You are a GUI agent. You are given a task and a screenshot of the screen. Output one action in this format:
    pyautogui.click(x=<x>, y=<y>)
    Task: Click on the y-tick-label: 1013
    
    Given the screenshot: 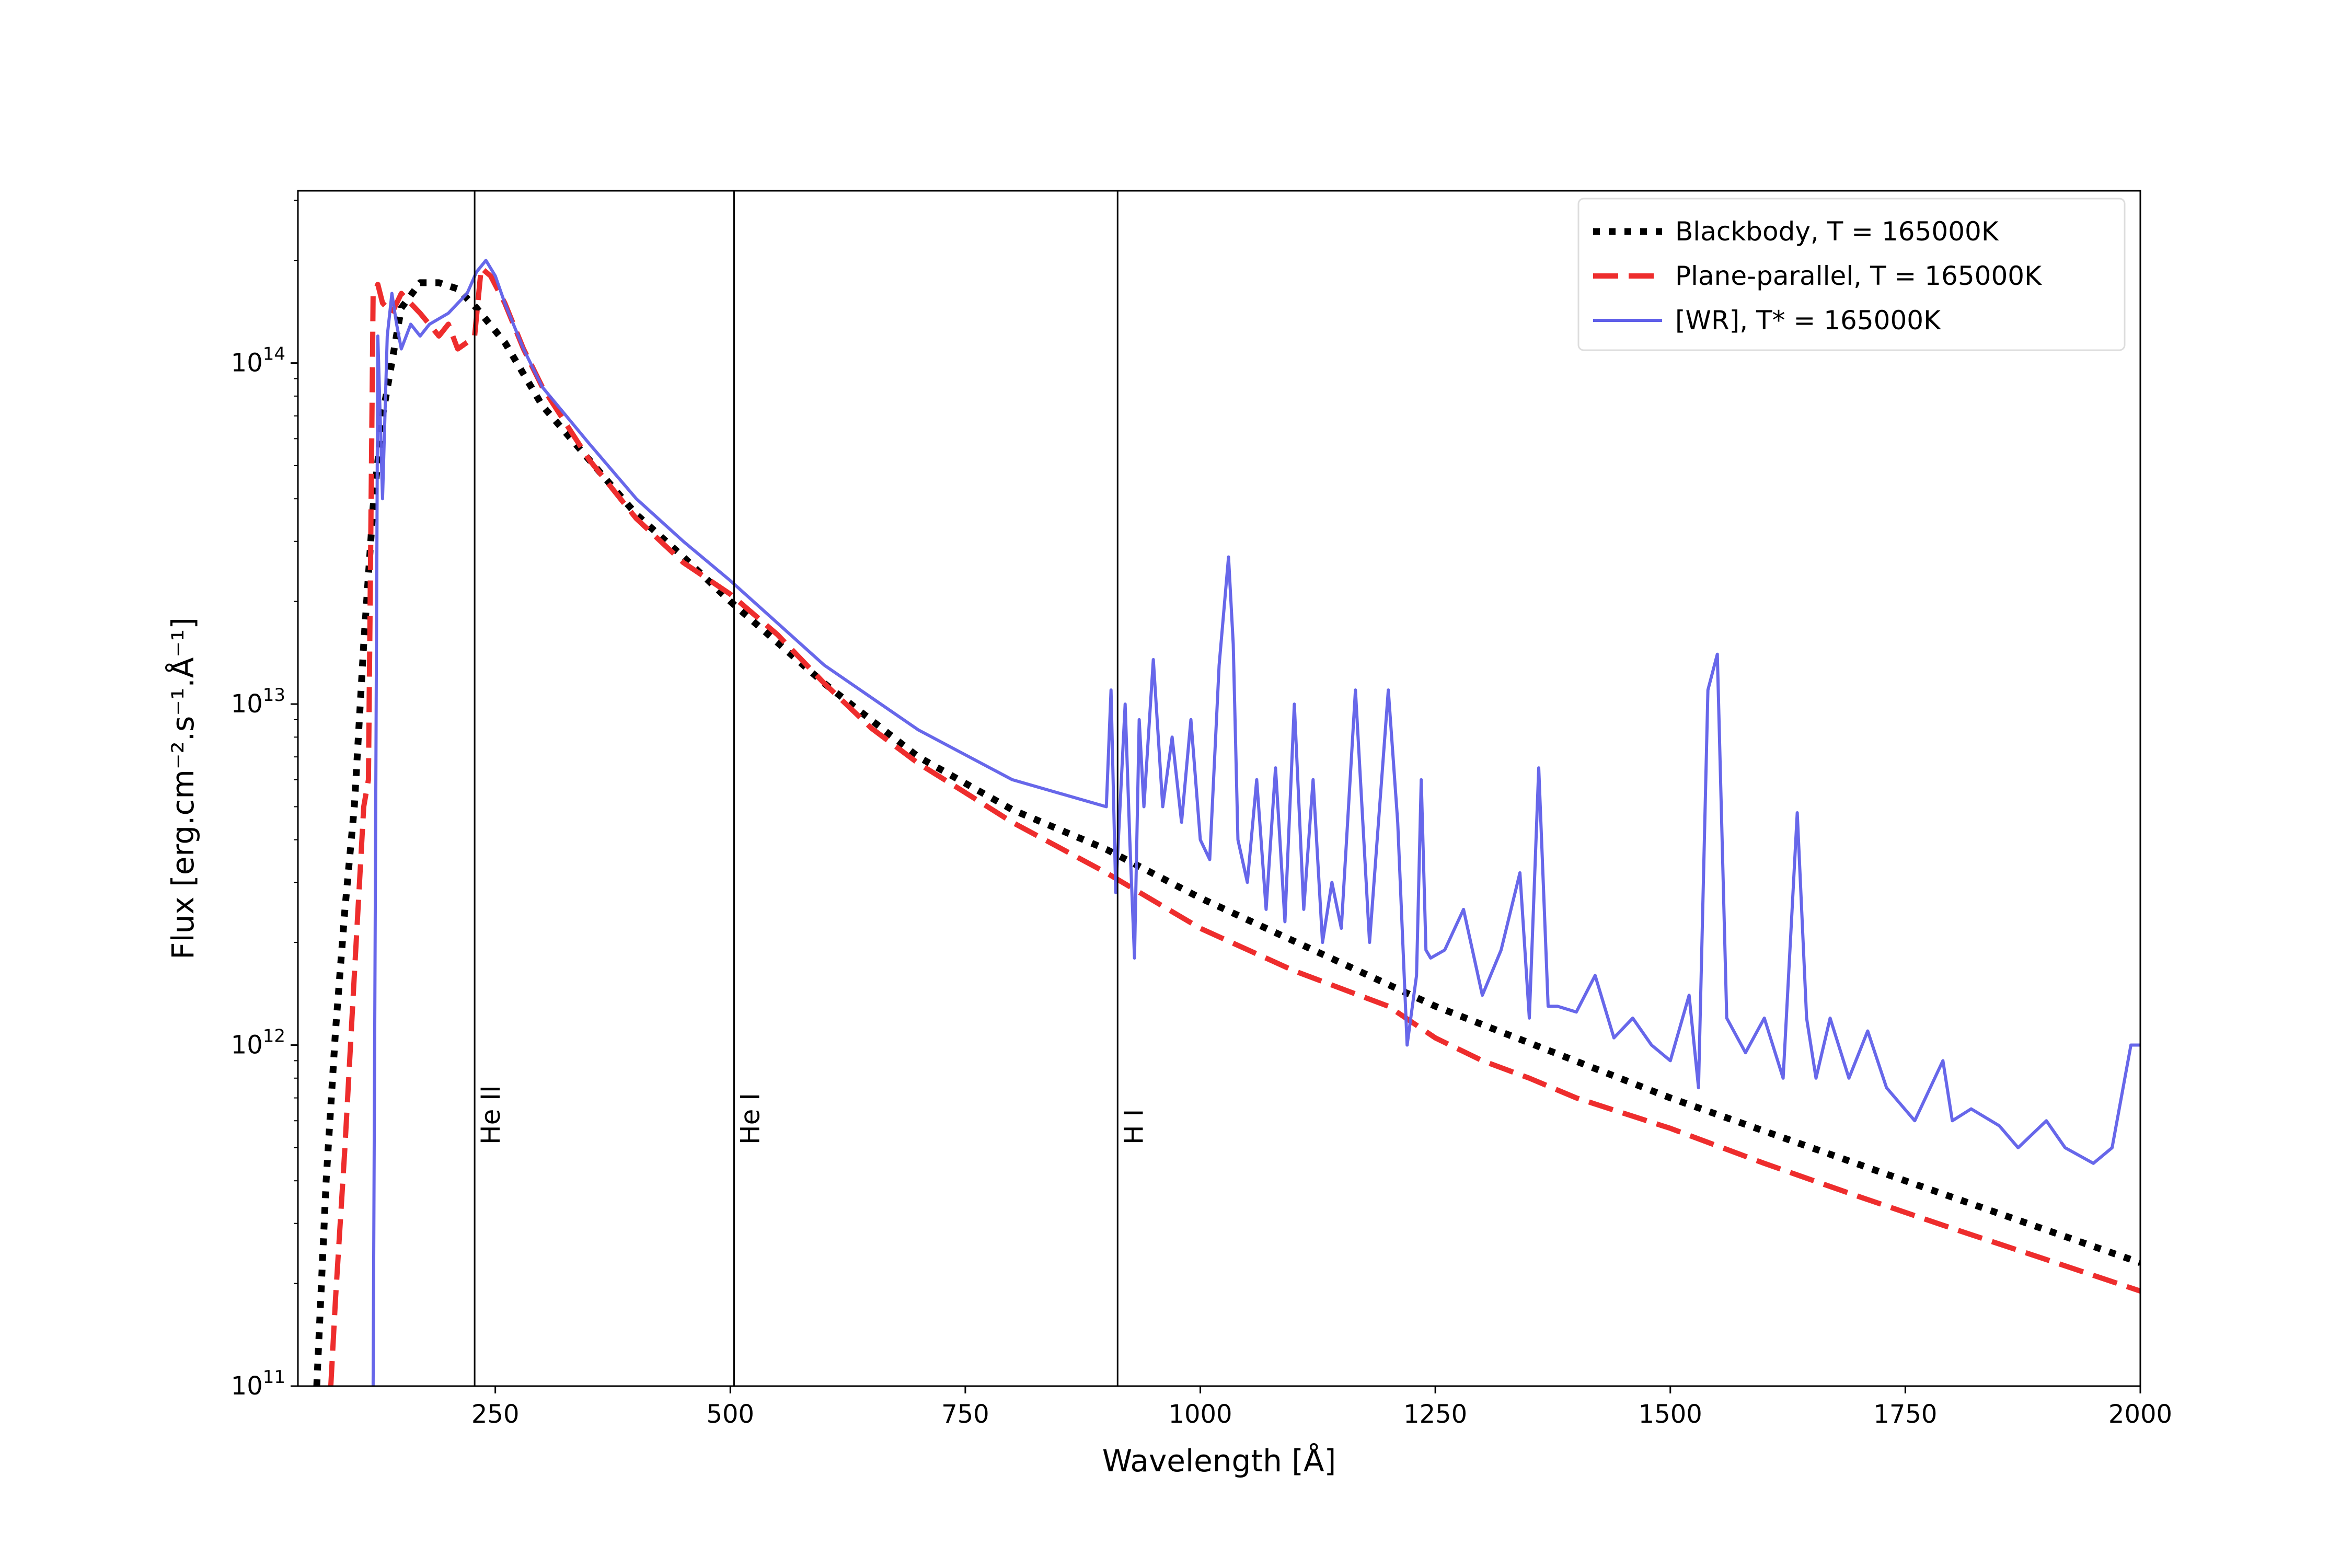 What is the action you would take?
    pyautogui.click(x=258, y=702)
    